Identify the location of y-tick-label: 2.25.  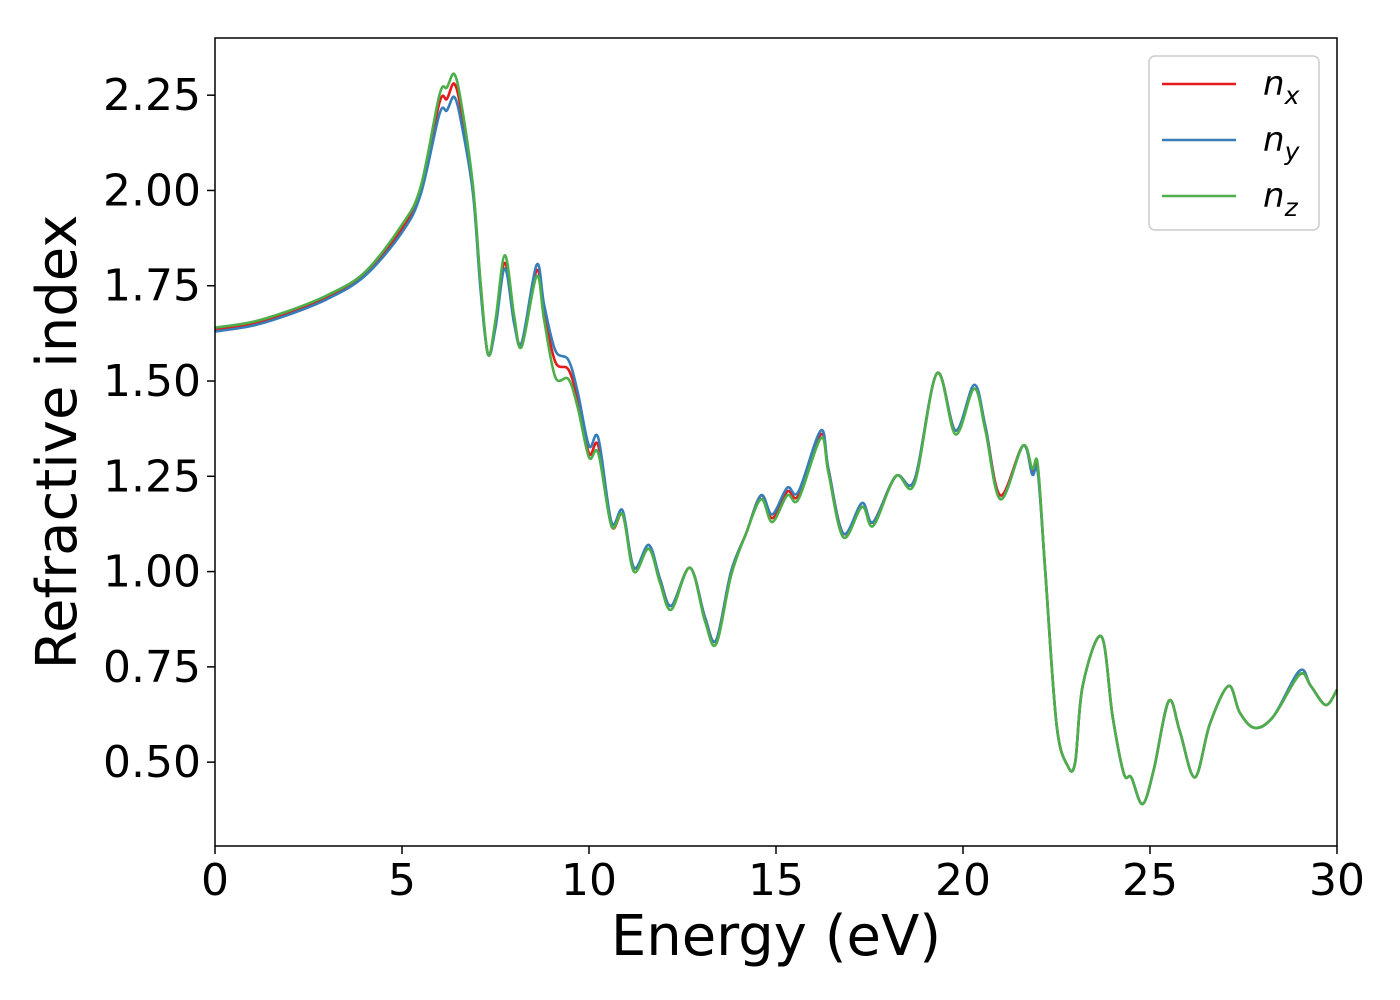
(152, 95).